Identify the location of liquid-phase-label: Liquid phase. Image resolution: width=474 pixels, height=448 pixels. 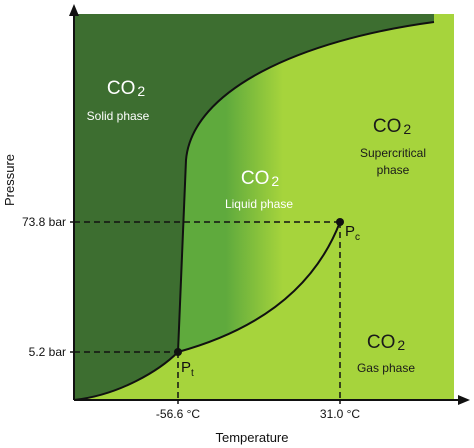
(259, 204).